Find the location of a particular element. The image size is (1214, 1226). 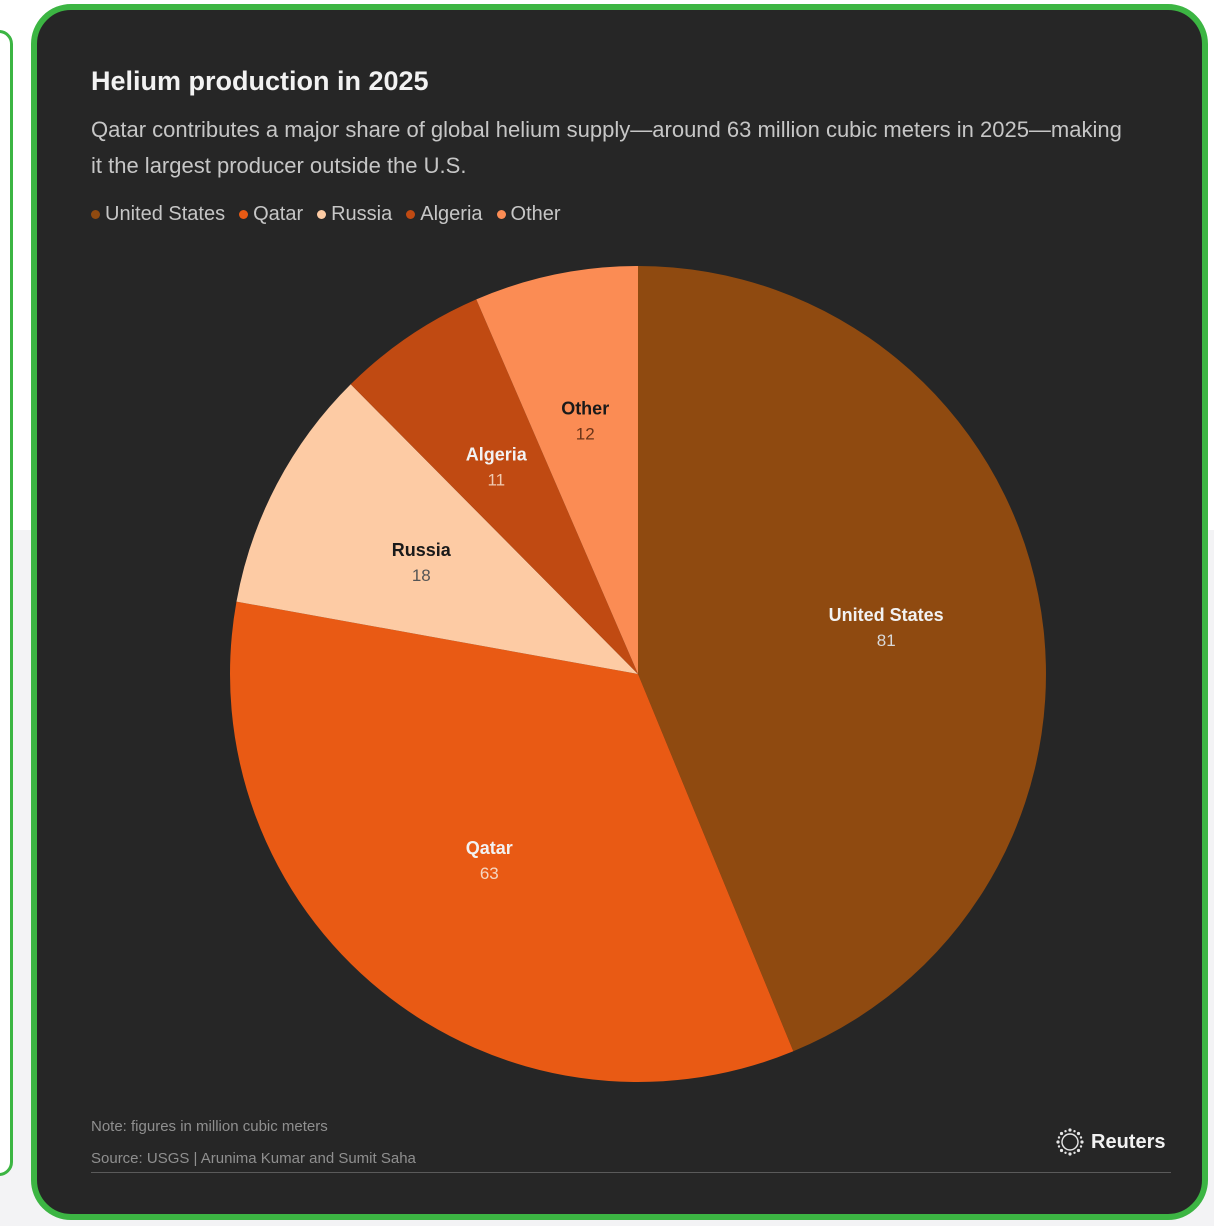

adjacent-panel is located at coordinates (6, 603).